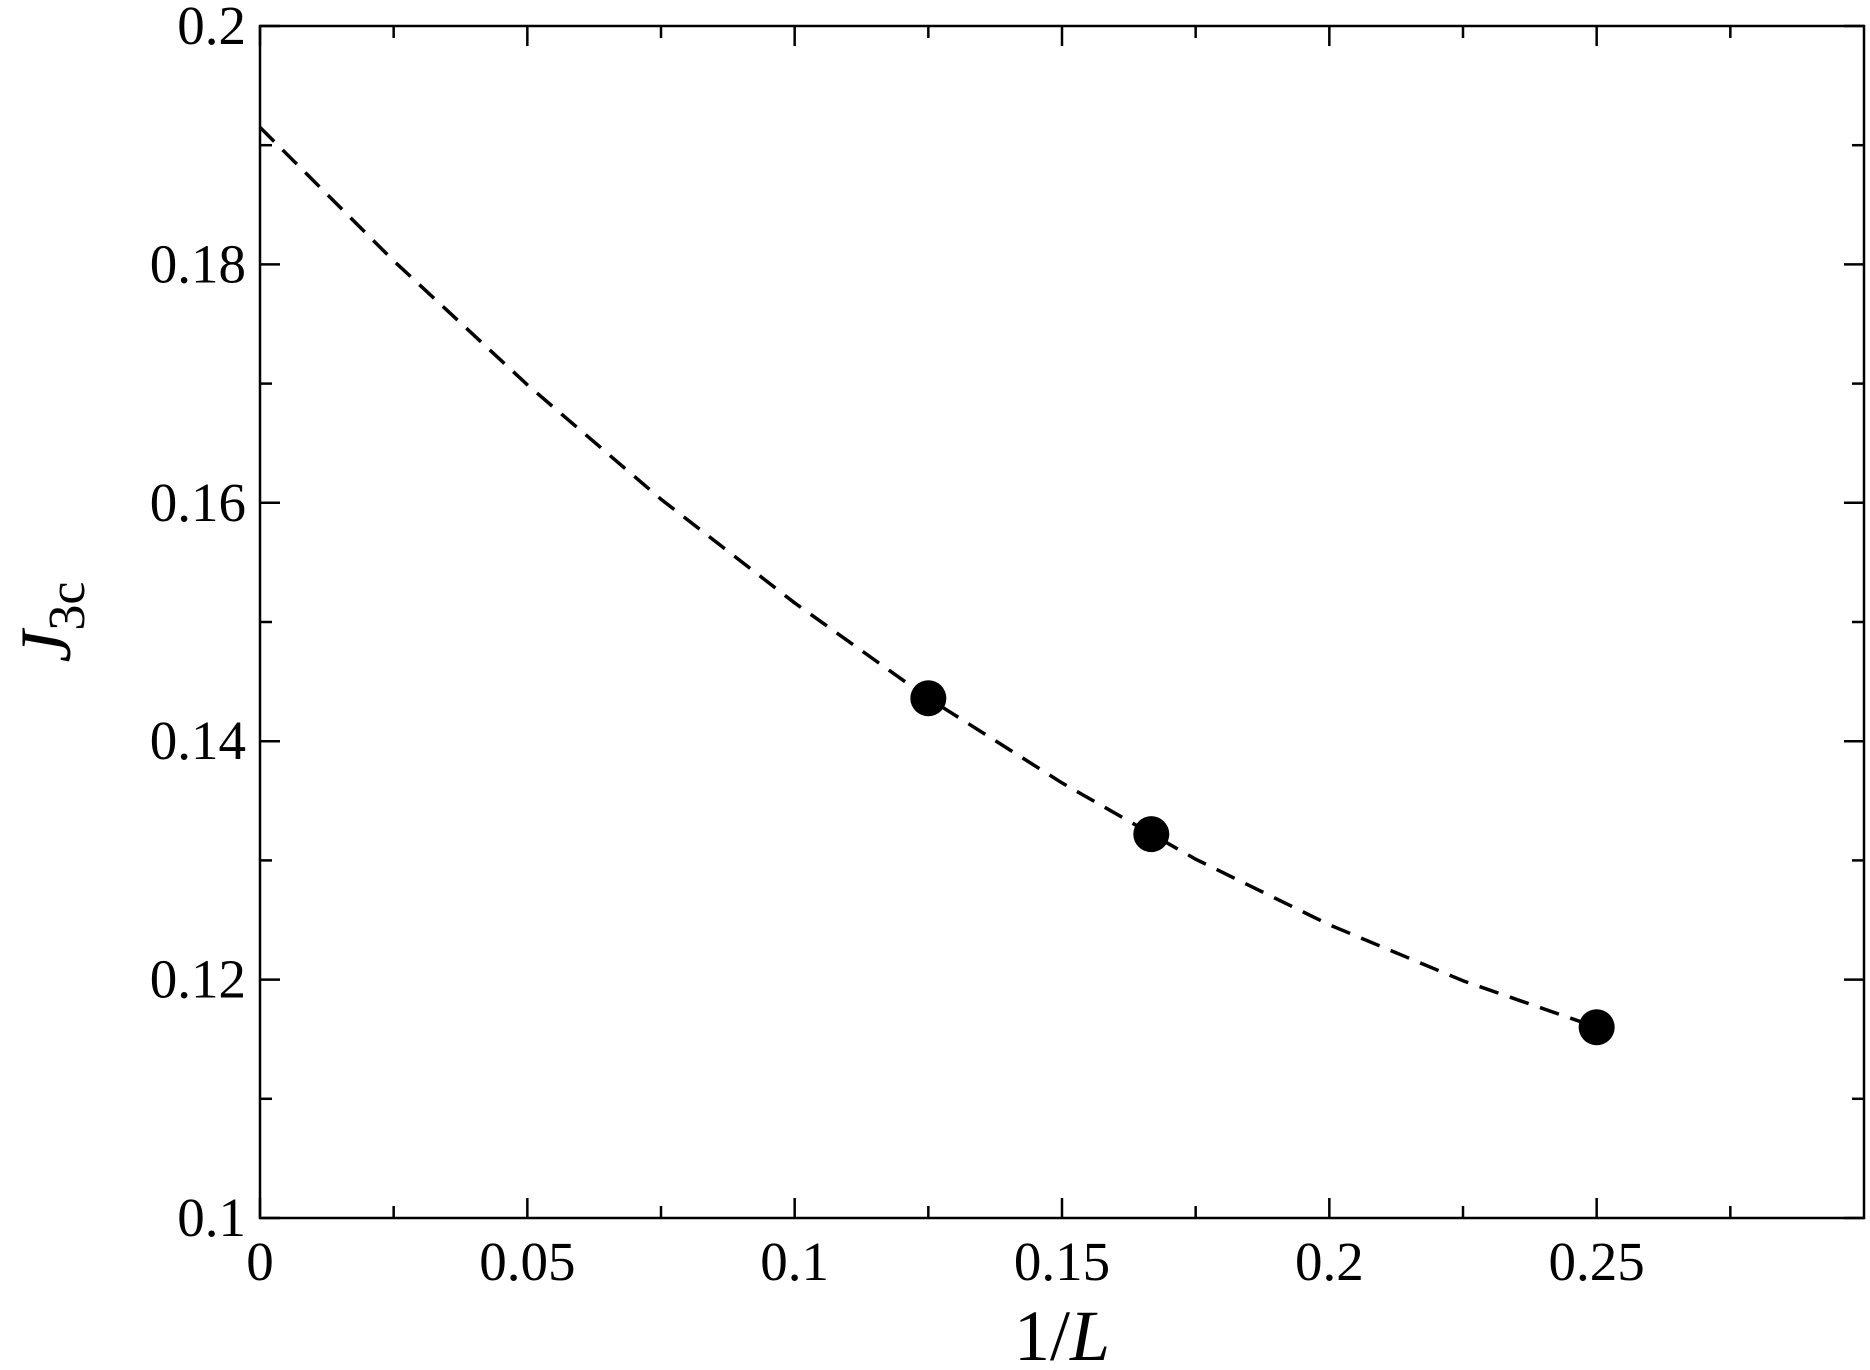 The image size is (1870, 1370). Describe the element at coordinates (1062, 1261) in the screenshot. I see `x-tick-label: 0.15` at that location.